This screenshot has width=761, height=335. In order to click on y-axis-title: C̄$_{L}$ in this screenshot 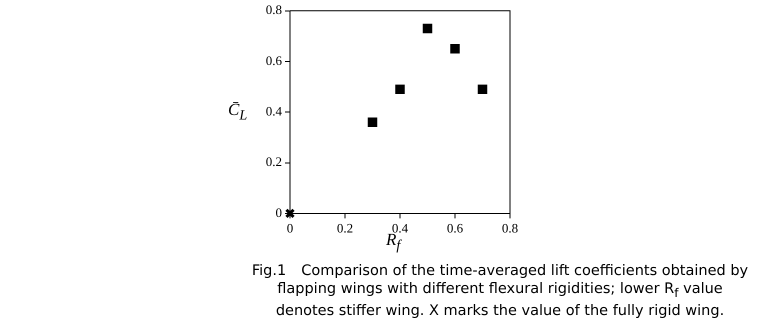, I will do `click(238, 112)`.